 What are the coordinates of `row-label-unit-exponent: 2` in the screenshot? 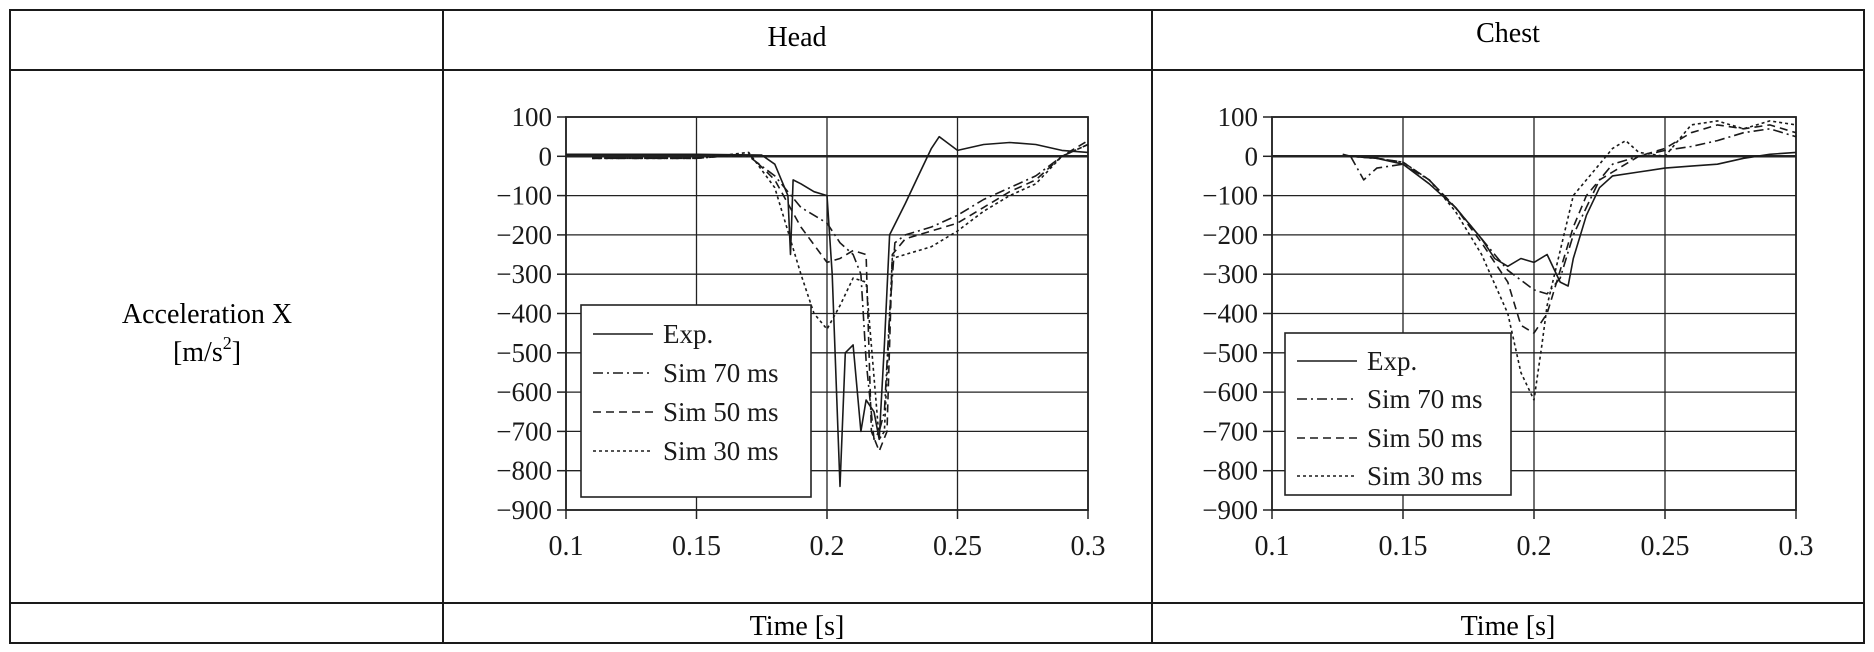 It's located at (227, 343).